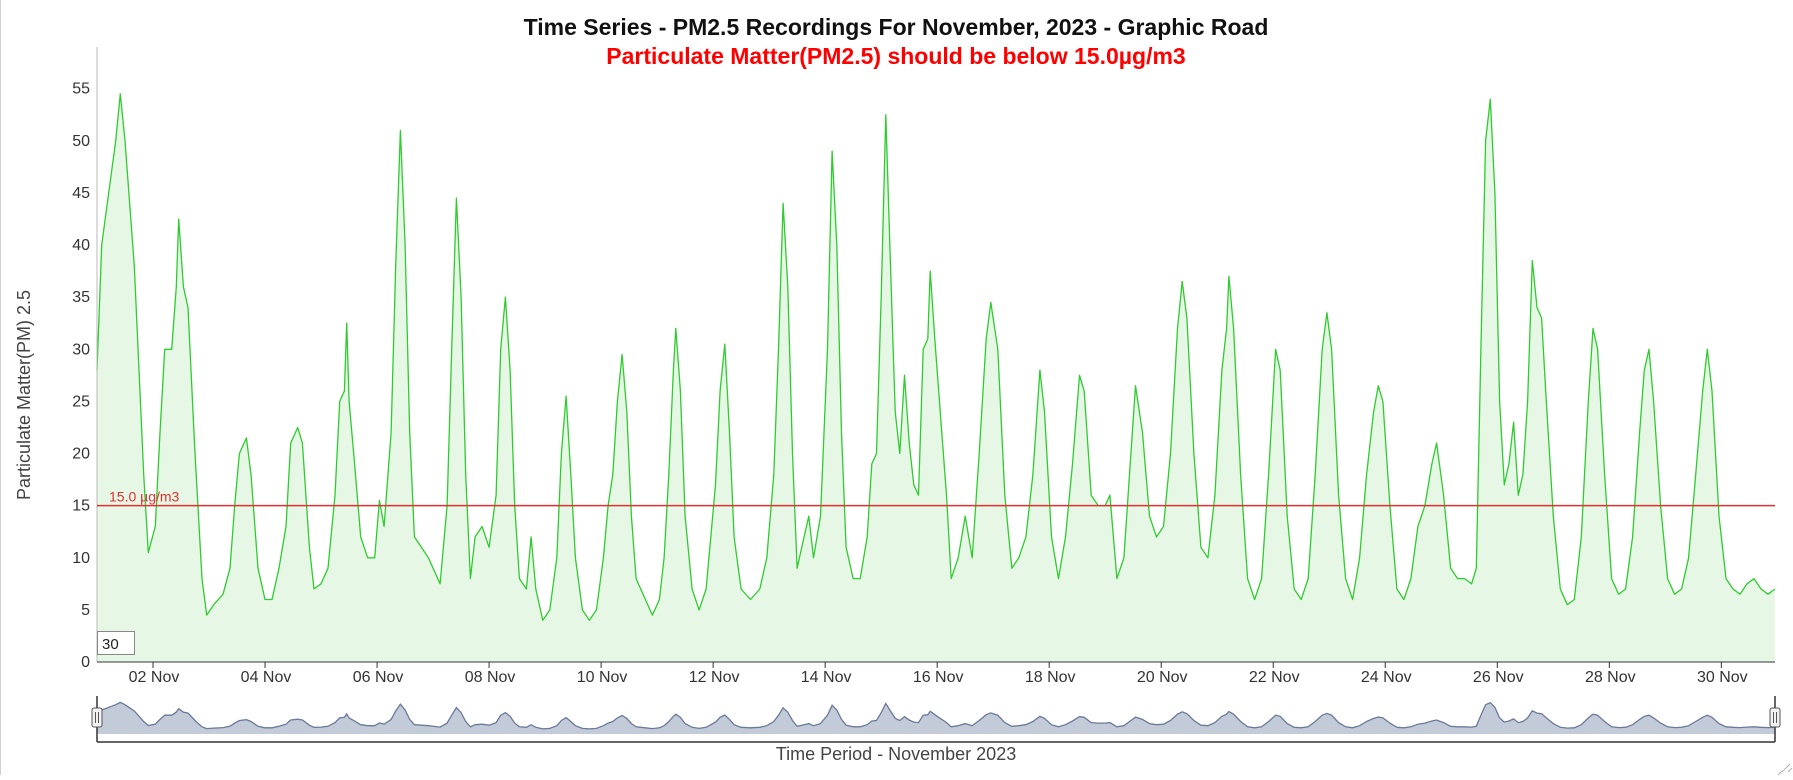 This screenshot has height=780, width=1793. I want to click on x-tick-label: 14 Nov, so click(826, 677).